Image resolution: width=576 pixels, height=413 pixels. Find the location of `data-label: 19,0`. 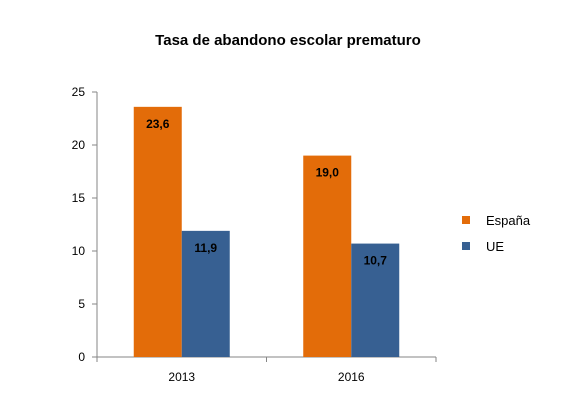

data-label: 19,0 is located at coordinates (328, 173).